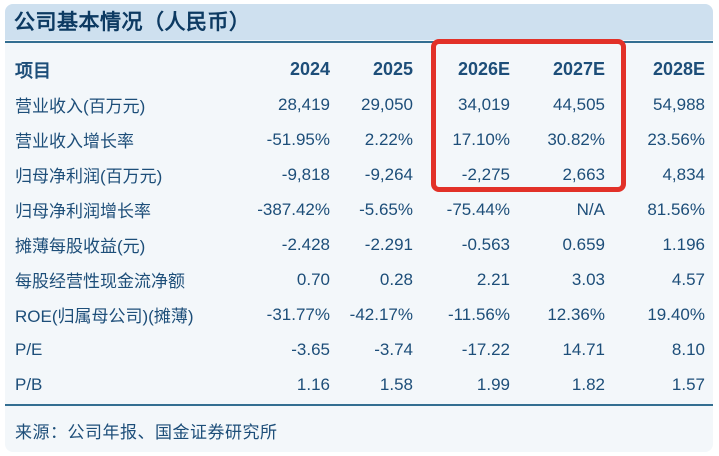  Describe the element at coordinates (392, 69) in the screenshot. I see `column-header-2025: 2025` at that location.